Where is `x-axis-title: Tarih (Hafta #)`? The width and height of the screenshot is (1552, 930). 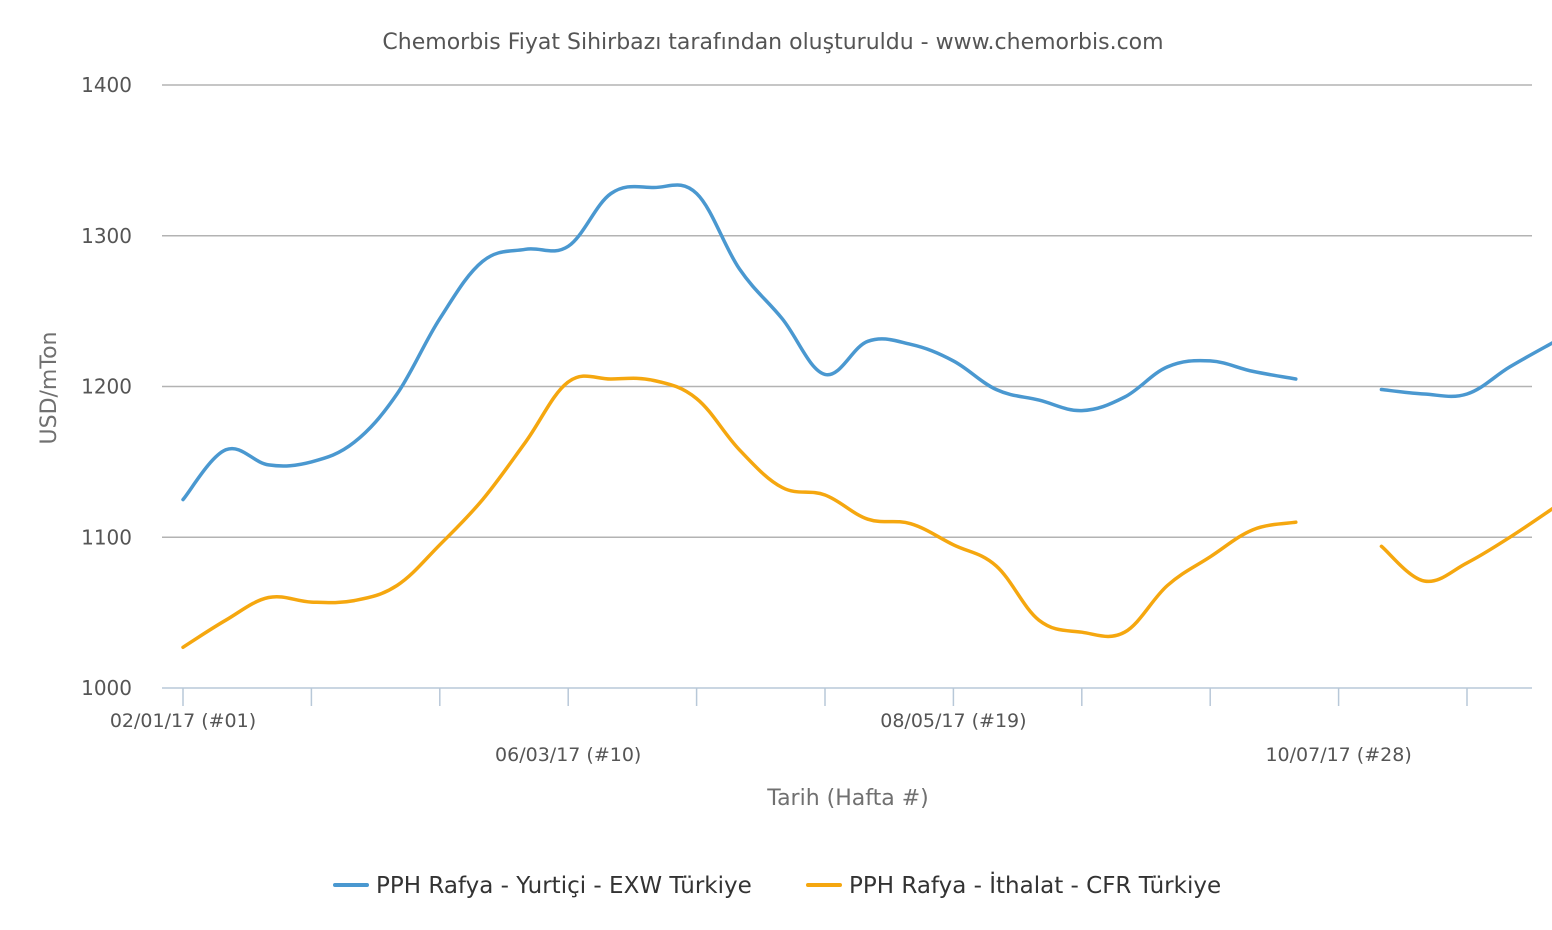
x-axis-title: Tarih (Hafta #) is located at coordinates (847, 798).